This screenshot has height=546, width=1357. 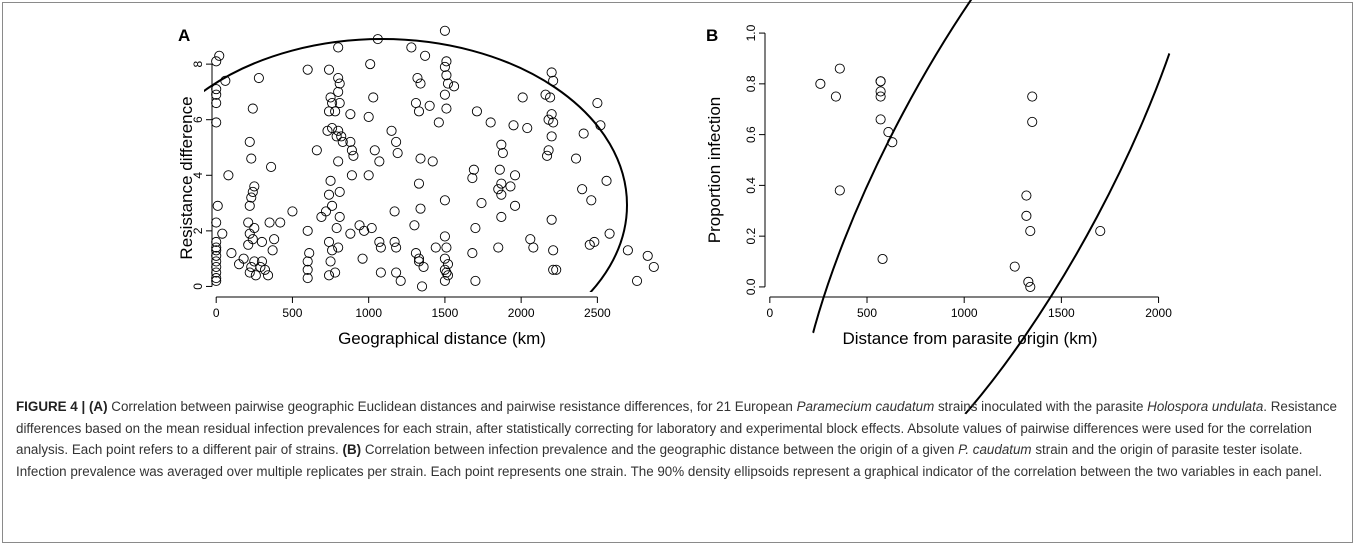 I want to click on panel-b-x-tick-label: 2000, so click(x=1158, y=313).